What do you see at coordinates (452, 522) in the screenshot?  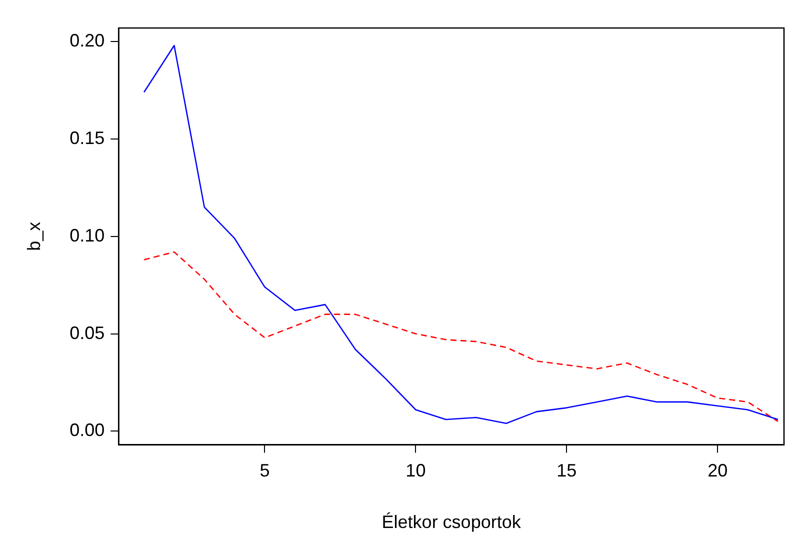 I see `x-axis-title: Életkor csoportok` at bounding box center [452, 522].